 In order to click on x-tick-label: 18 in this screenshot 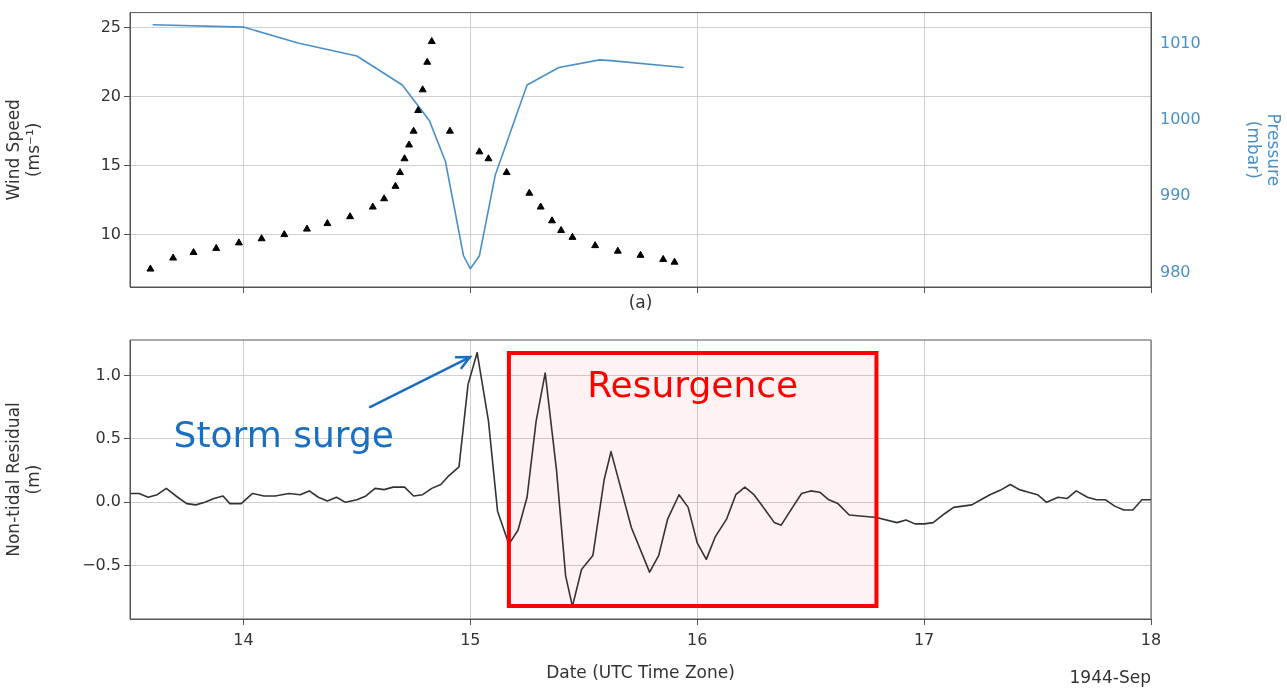, I will do `click(1151, 639)`.